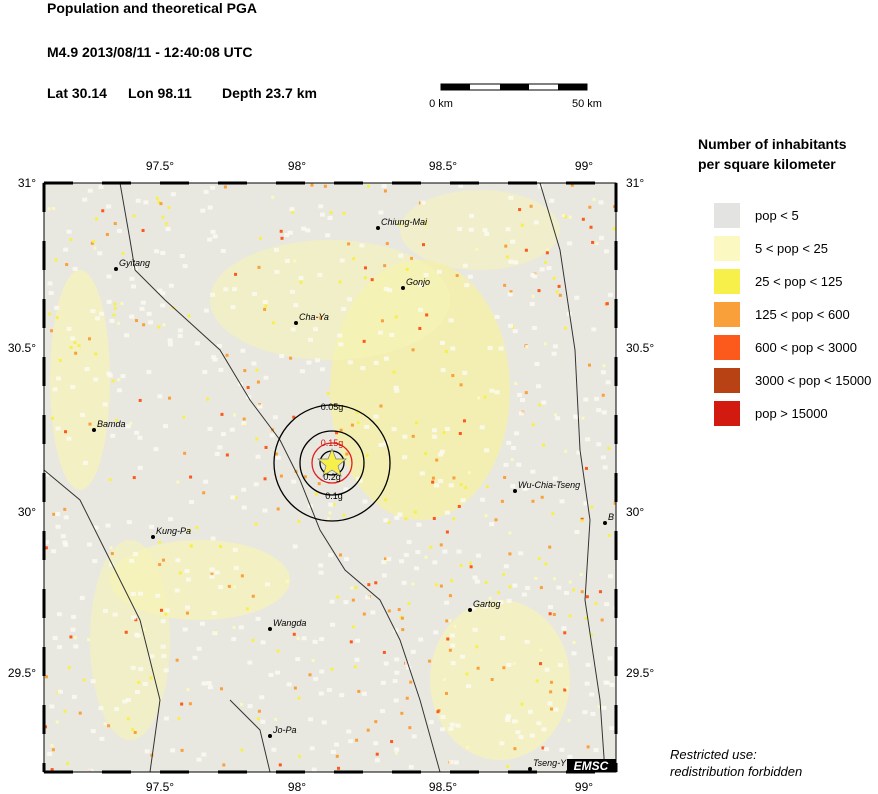 Image resolution: width=878 pixels, height=794 pixels. I want to click on city-label: Chiung-Mai, so click(404, 222).